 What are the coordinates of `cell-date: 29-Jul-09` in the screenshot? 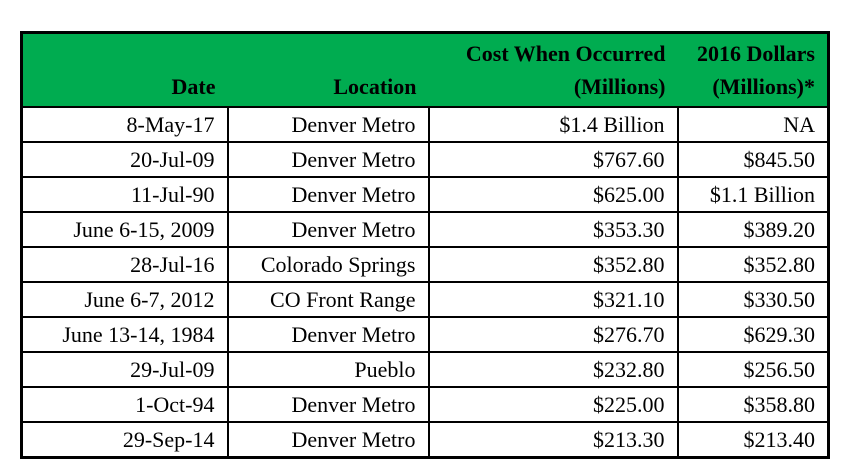 It's located at (124, 369).